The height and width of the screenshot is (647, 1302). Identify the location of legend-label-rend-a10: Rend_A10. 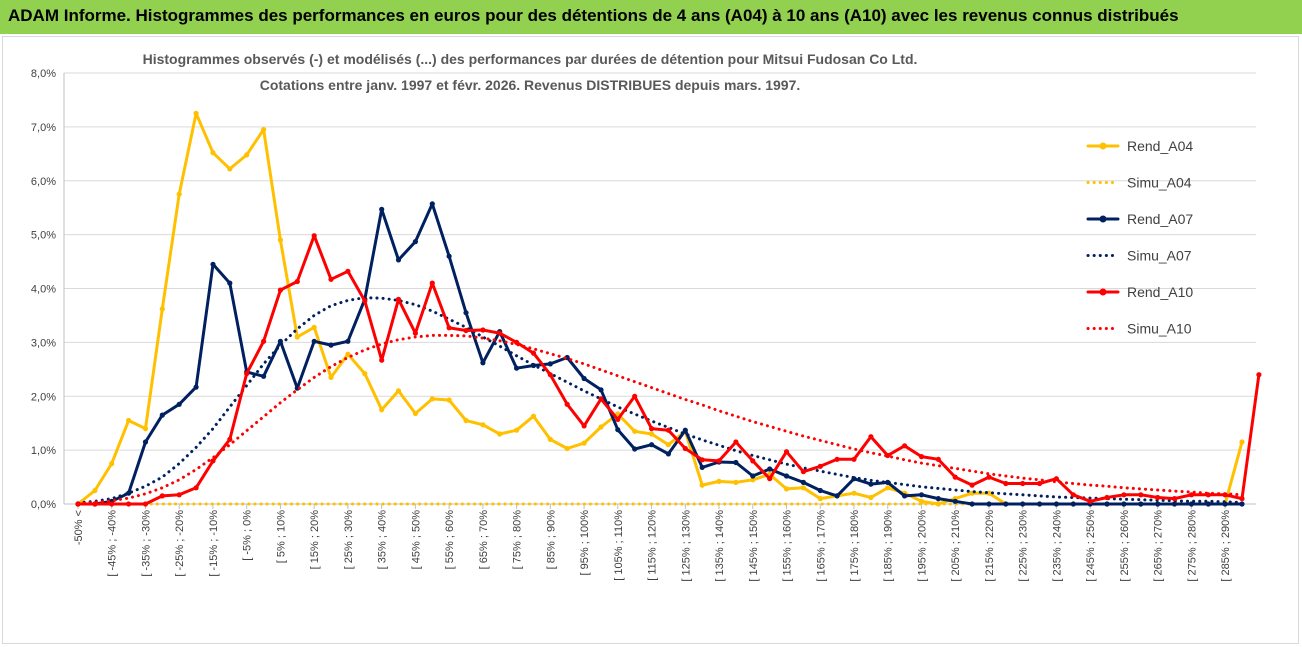
(1160, 292).